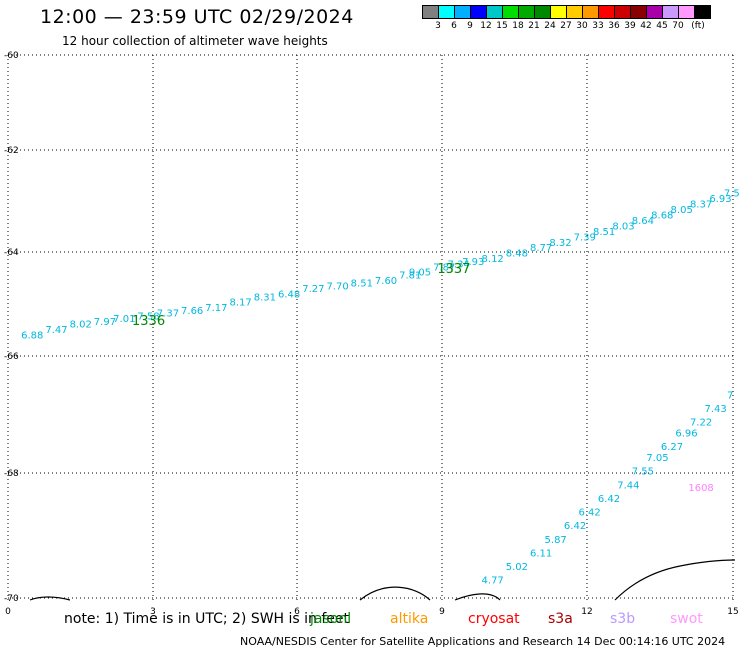 Image resolution: width=740 pixels, height=650 pixels. What do you see at coordinates (701, 423) in the screenshot?
I see `swh-value: 7.22` at bounding box center [701, 423].